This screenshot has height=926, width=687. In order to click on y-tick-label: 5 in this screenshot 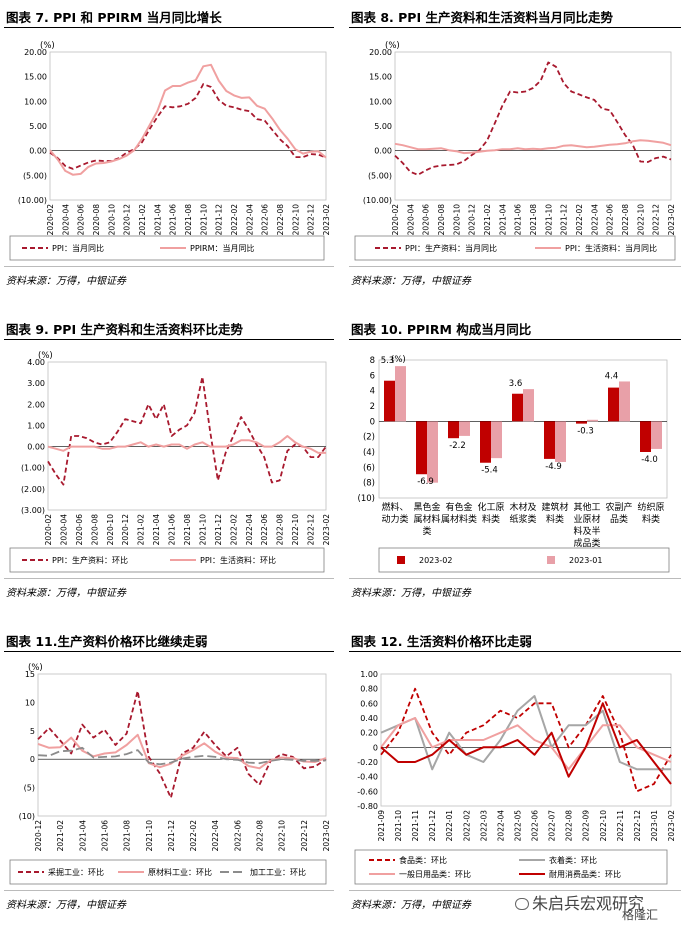, I will do `click(32, 731)`.